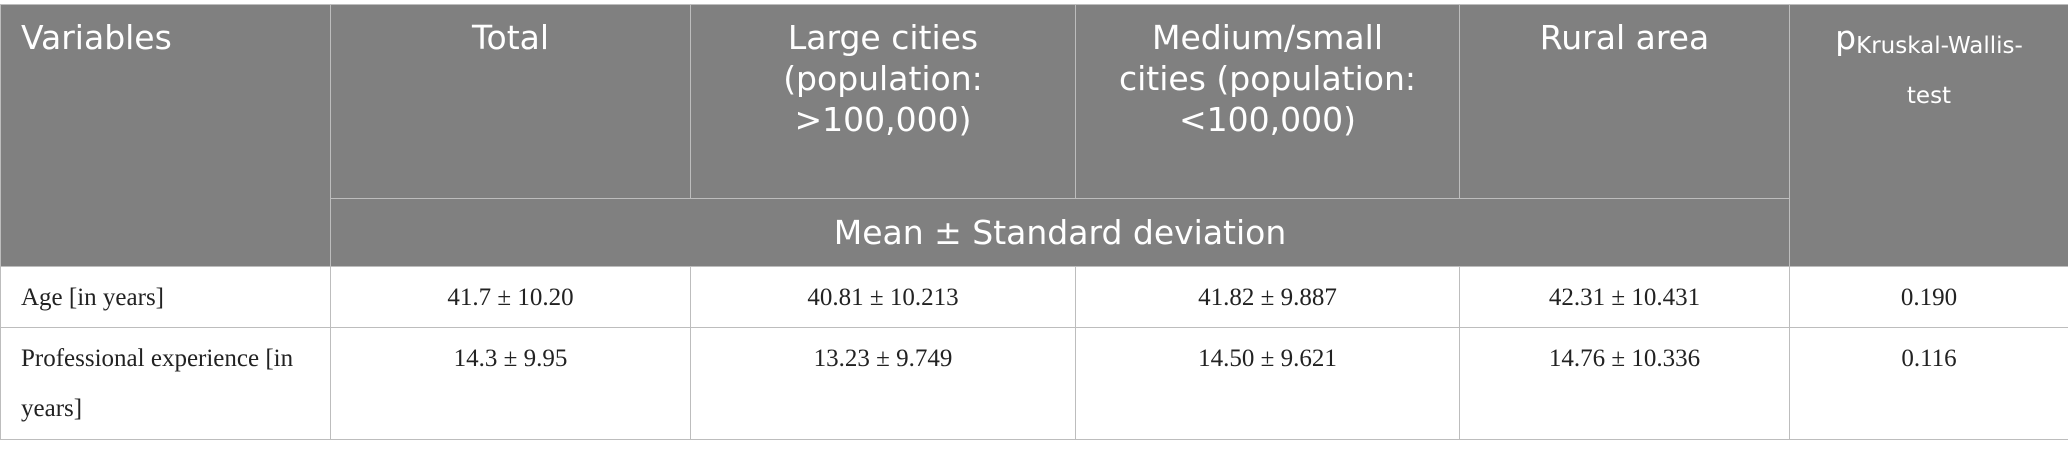 The width and height of the screenshot is (2068, 461). Describe the element at coordinates (1625, 102) in the screenshot. I see `header-cell: Rural area` at that location.